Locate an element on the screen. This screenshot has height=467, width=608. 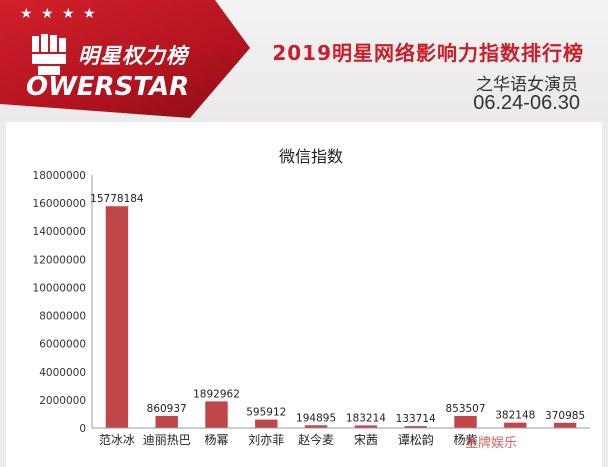
page-title: 2019明星网络影响力指数排行榜 is located at coordinates (428, 53).